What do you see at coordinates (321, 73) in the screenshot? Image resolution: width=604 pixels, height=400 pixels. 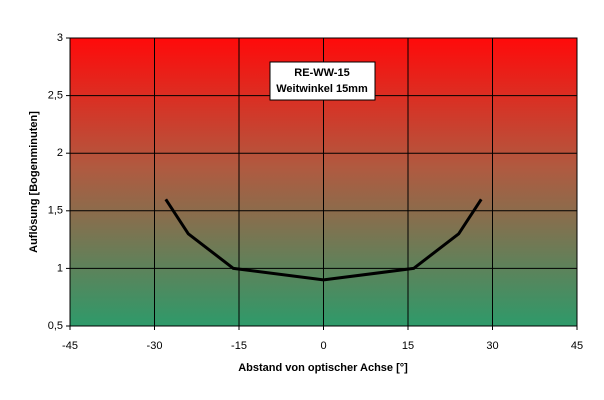 I see `chart-title: RE-WW-15` at bounding box center [321, 73].